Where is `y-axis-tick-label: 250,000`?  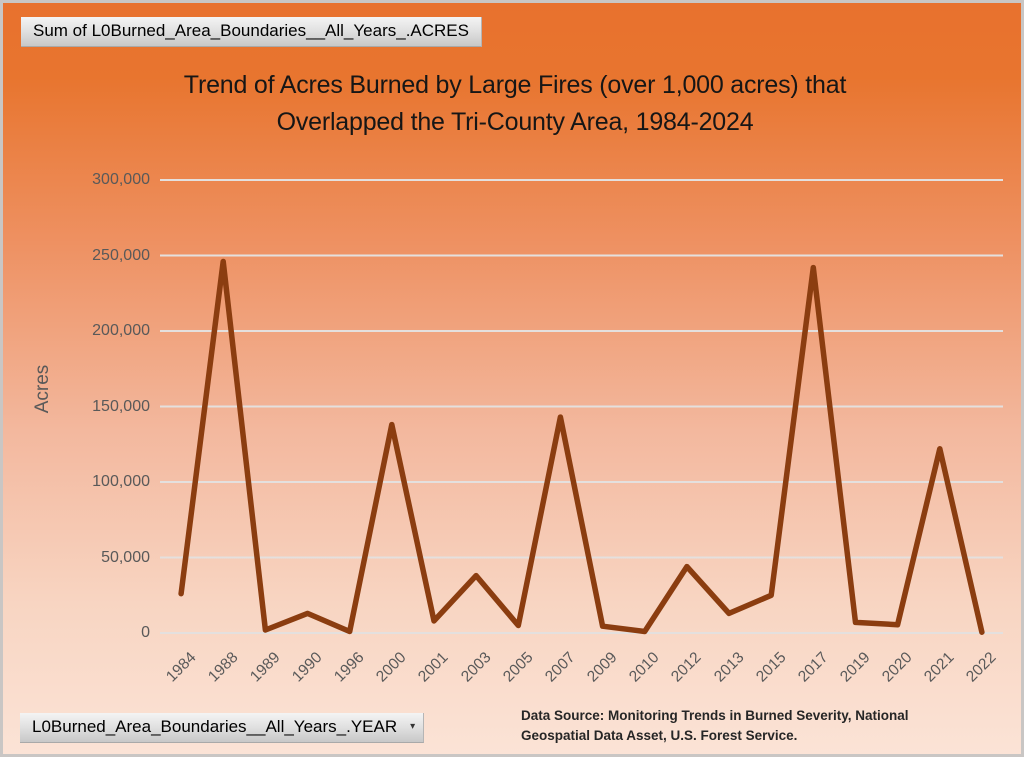 y-axis-tick-label: 250,000 is located at coordinates (121, 255).